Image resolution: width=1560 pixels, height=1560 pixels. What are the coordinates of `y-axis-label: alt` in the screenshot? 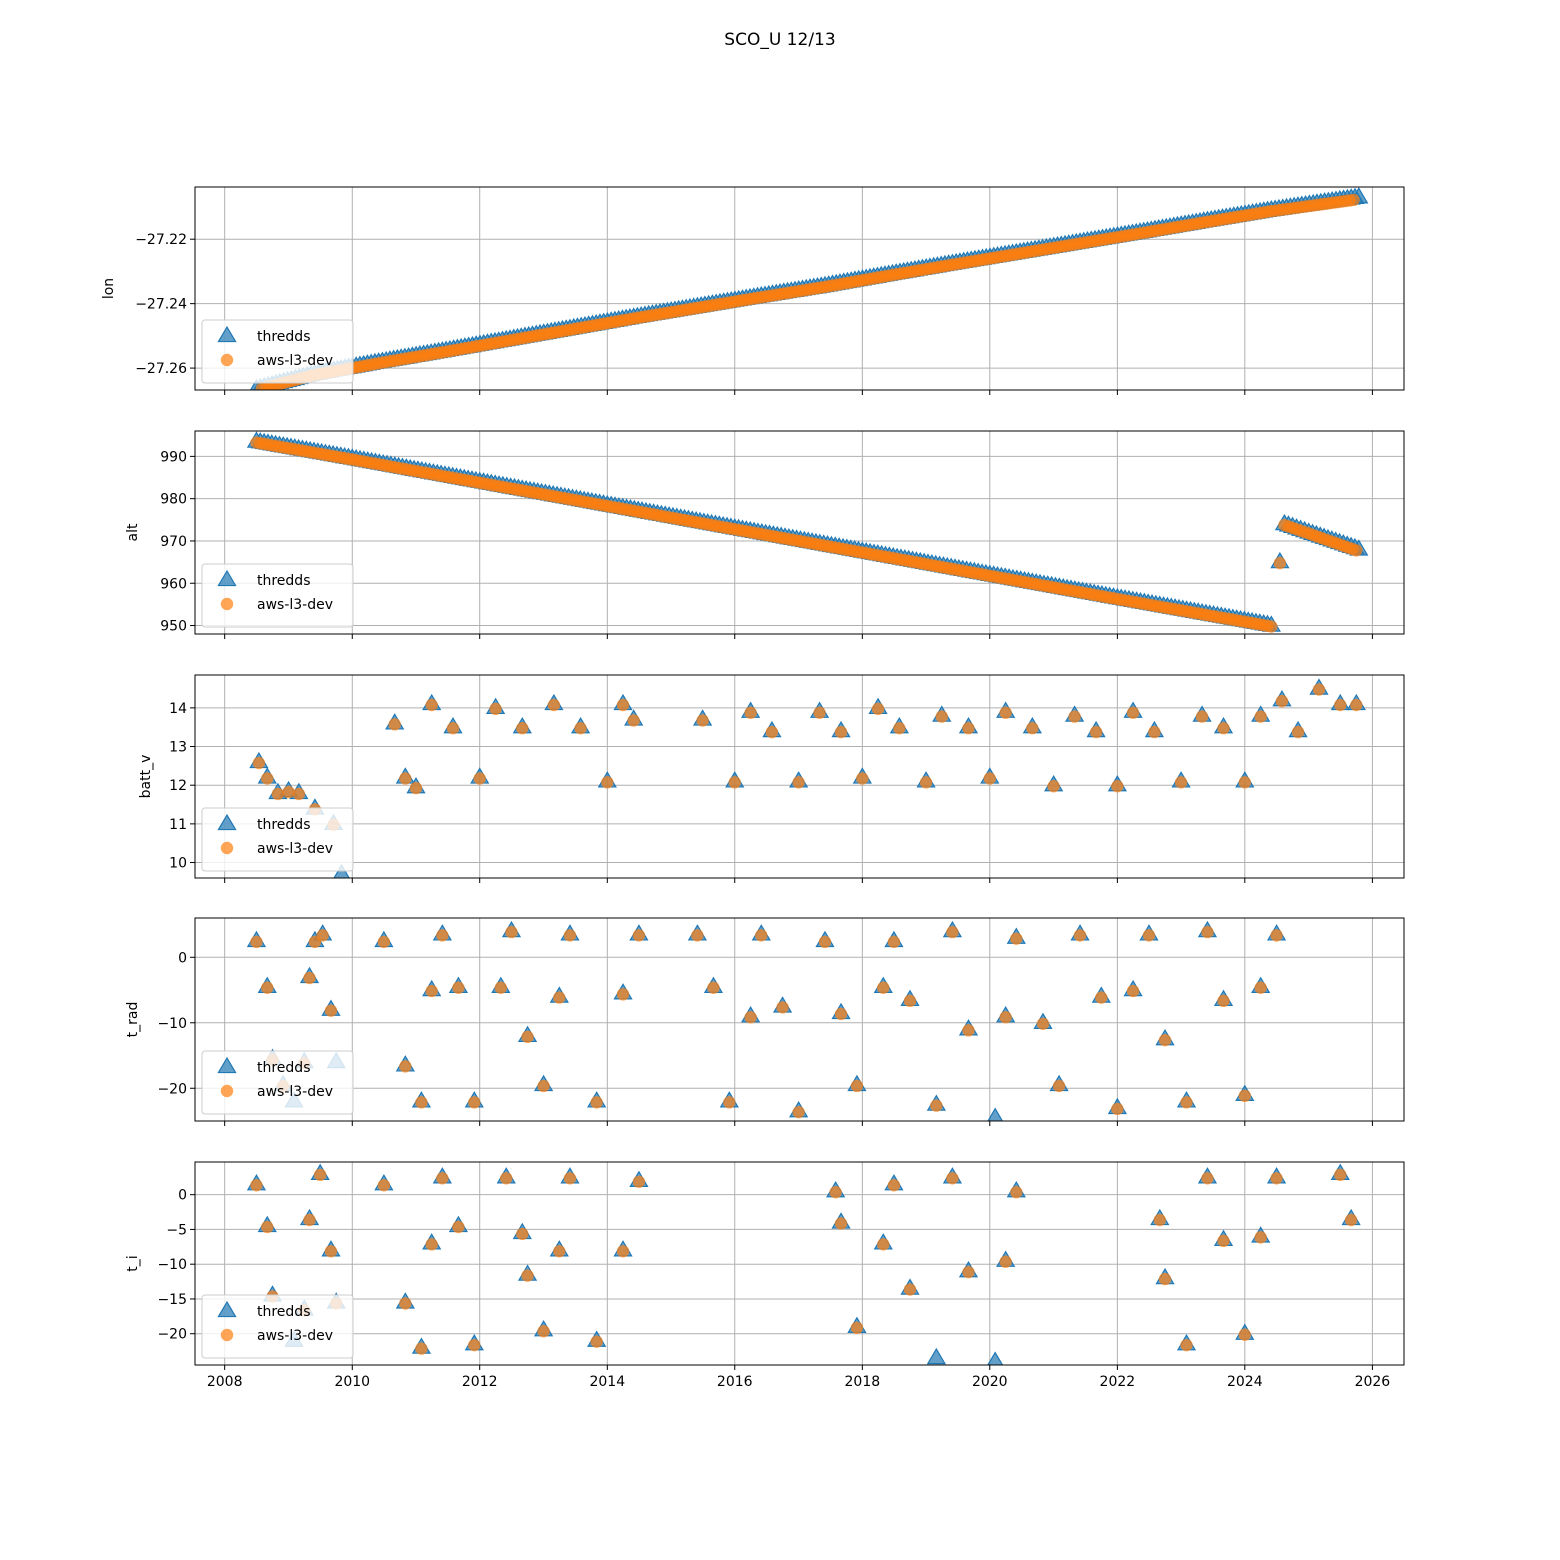 It's located at (133, 532).